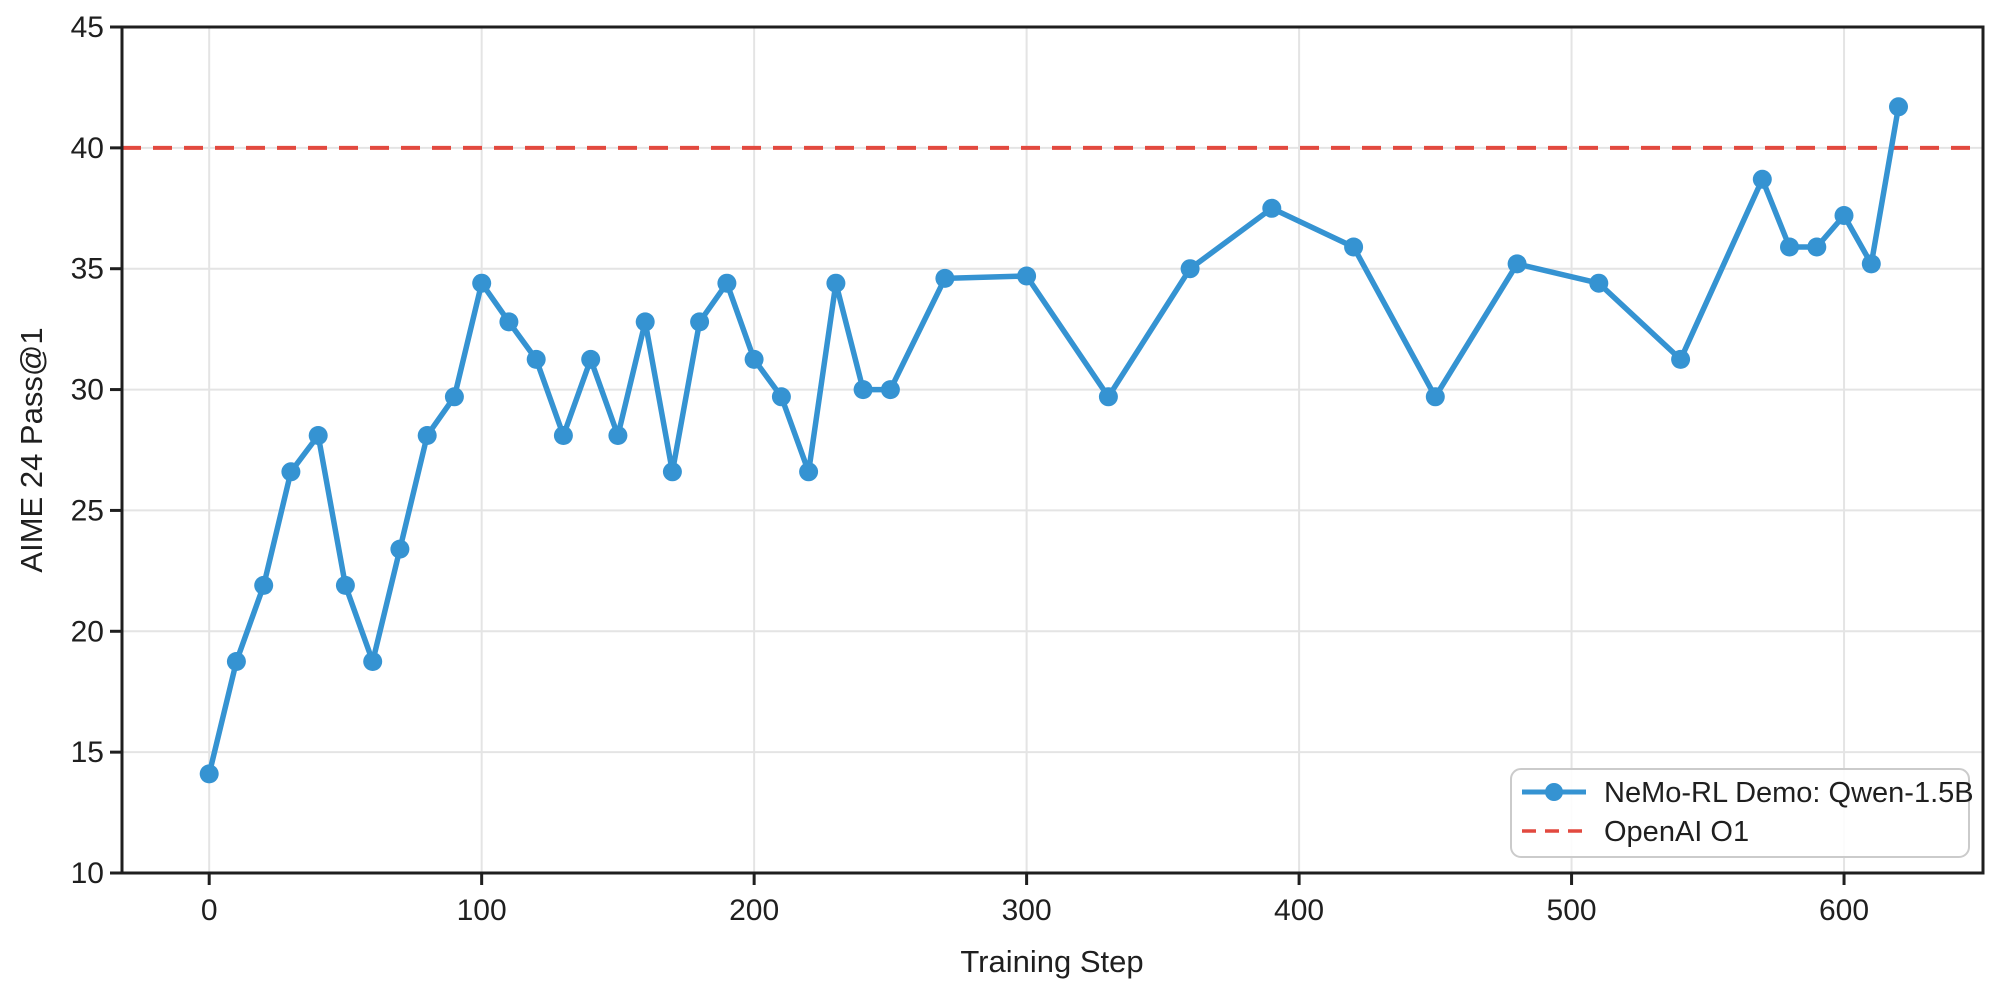  Describe the element at coordinates (1051, 961) in the screenshot. I see `x-axis-label: Training Step` at that location.